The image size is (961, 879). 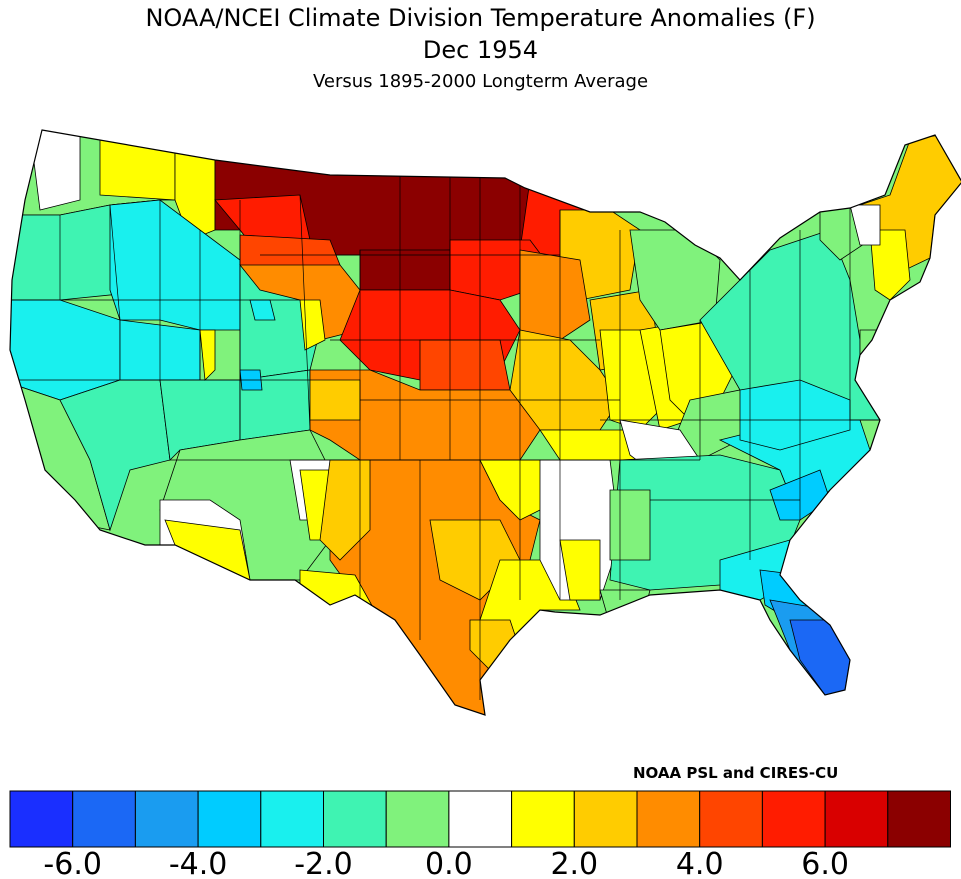 I want to click on color-legend: -6.0 -4.0 -2.0 0.0 2.0 4.0 6.0, so click(x=480, y=834).